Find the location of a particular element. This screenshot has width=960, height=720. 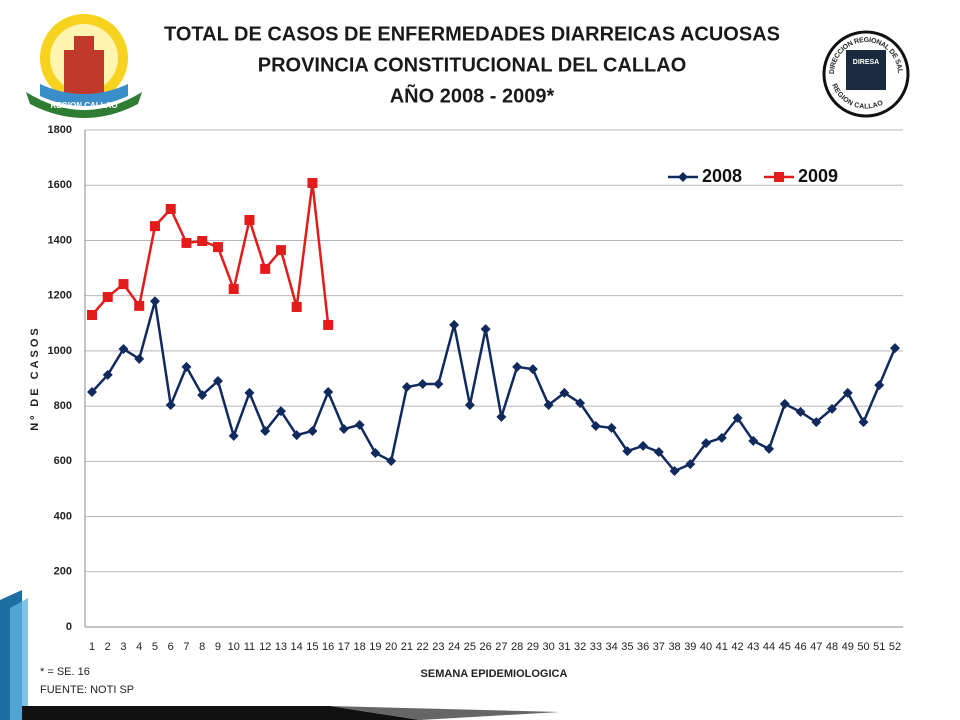

x-tick-label: 50 is located at coordinates (863, 647).